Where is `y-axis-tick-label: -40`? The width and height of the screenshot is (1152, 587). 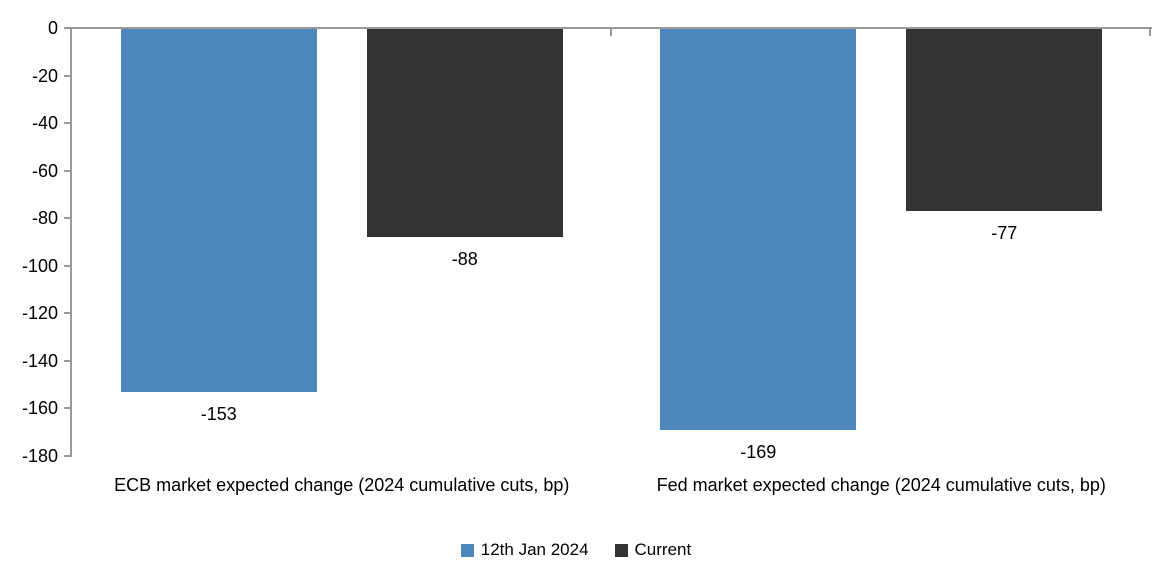
y-axis-tick-label: -40 is located at coordinates (44, 123).